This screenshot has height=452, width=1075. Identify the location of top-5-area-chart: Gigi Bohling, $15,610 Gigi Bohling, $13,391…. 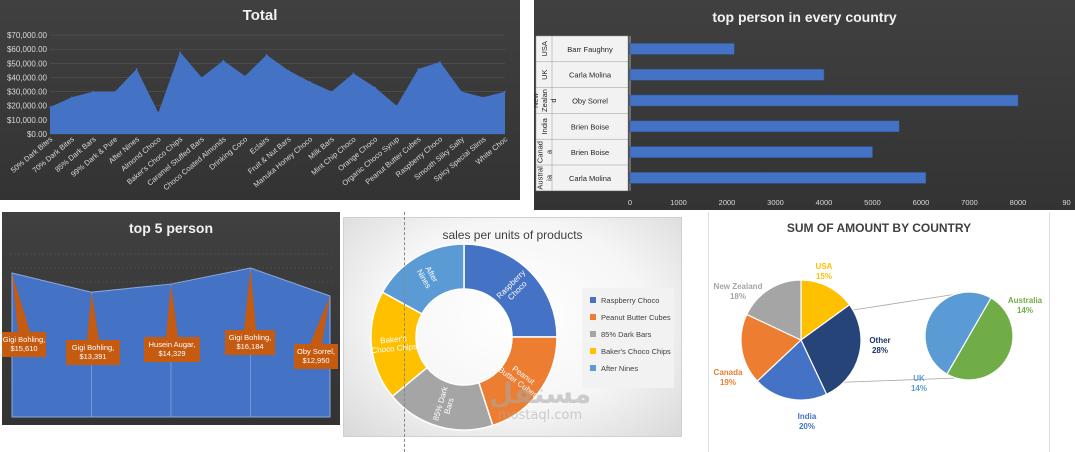
(170, 335).